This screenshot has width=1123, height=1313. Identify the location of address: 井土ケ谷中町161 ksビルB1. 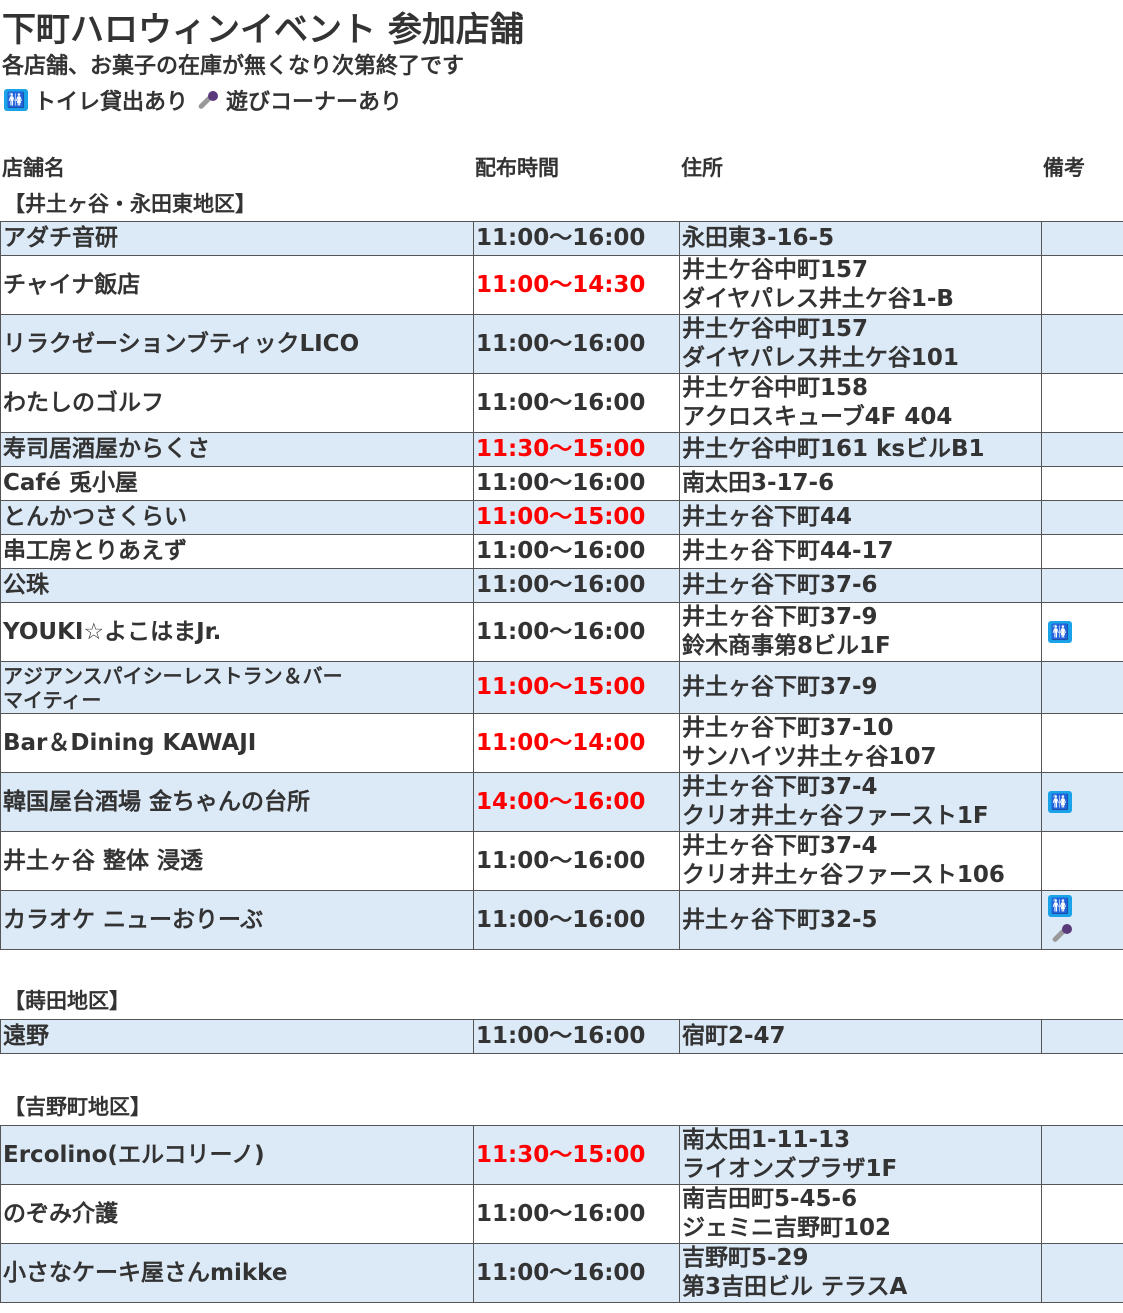
(860, 449).